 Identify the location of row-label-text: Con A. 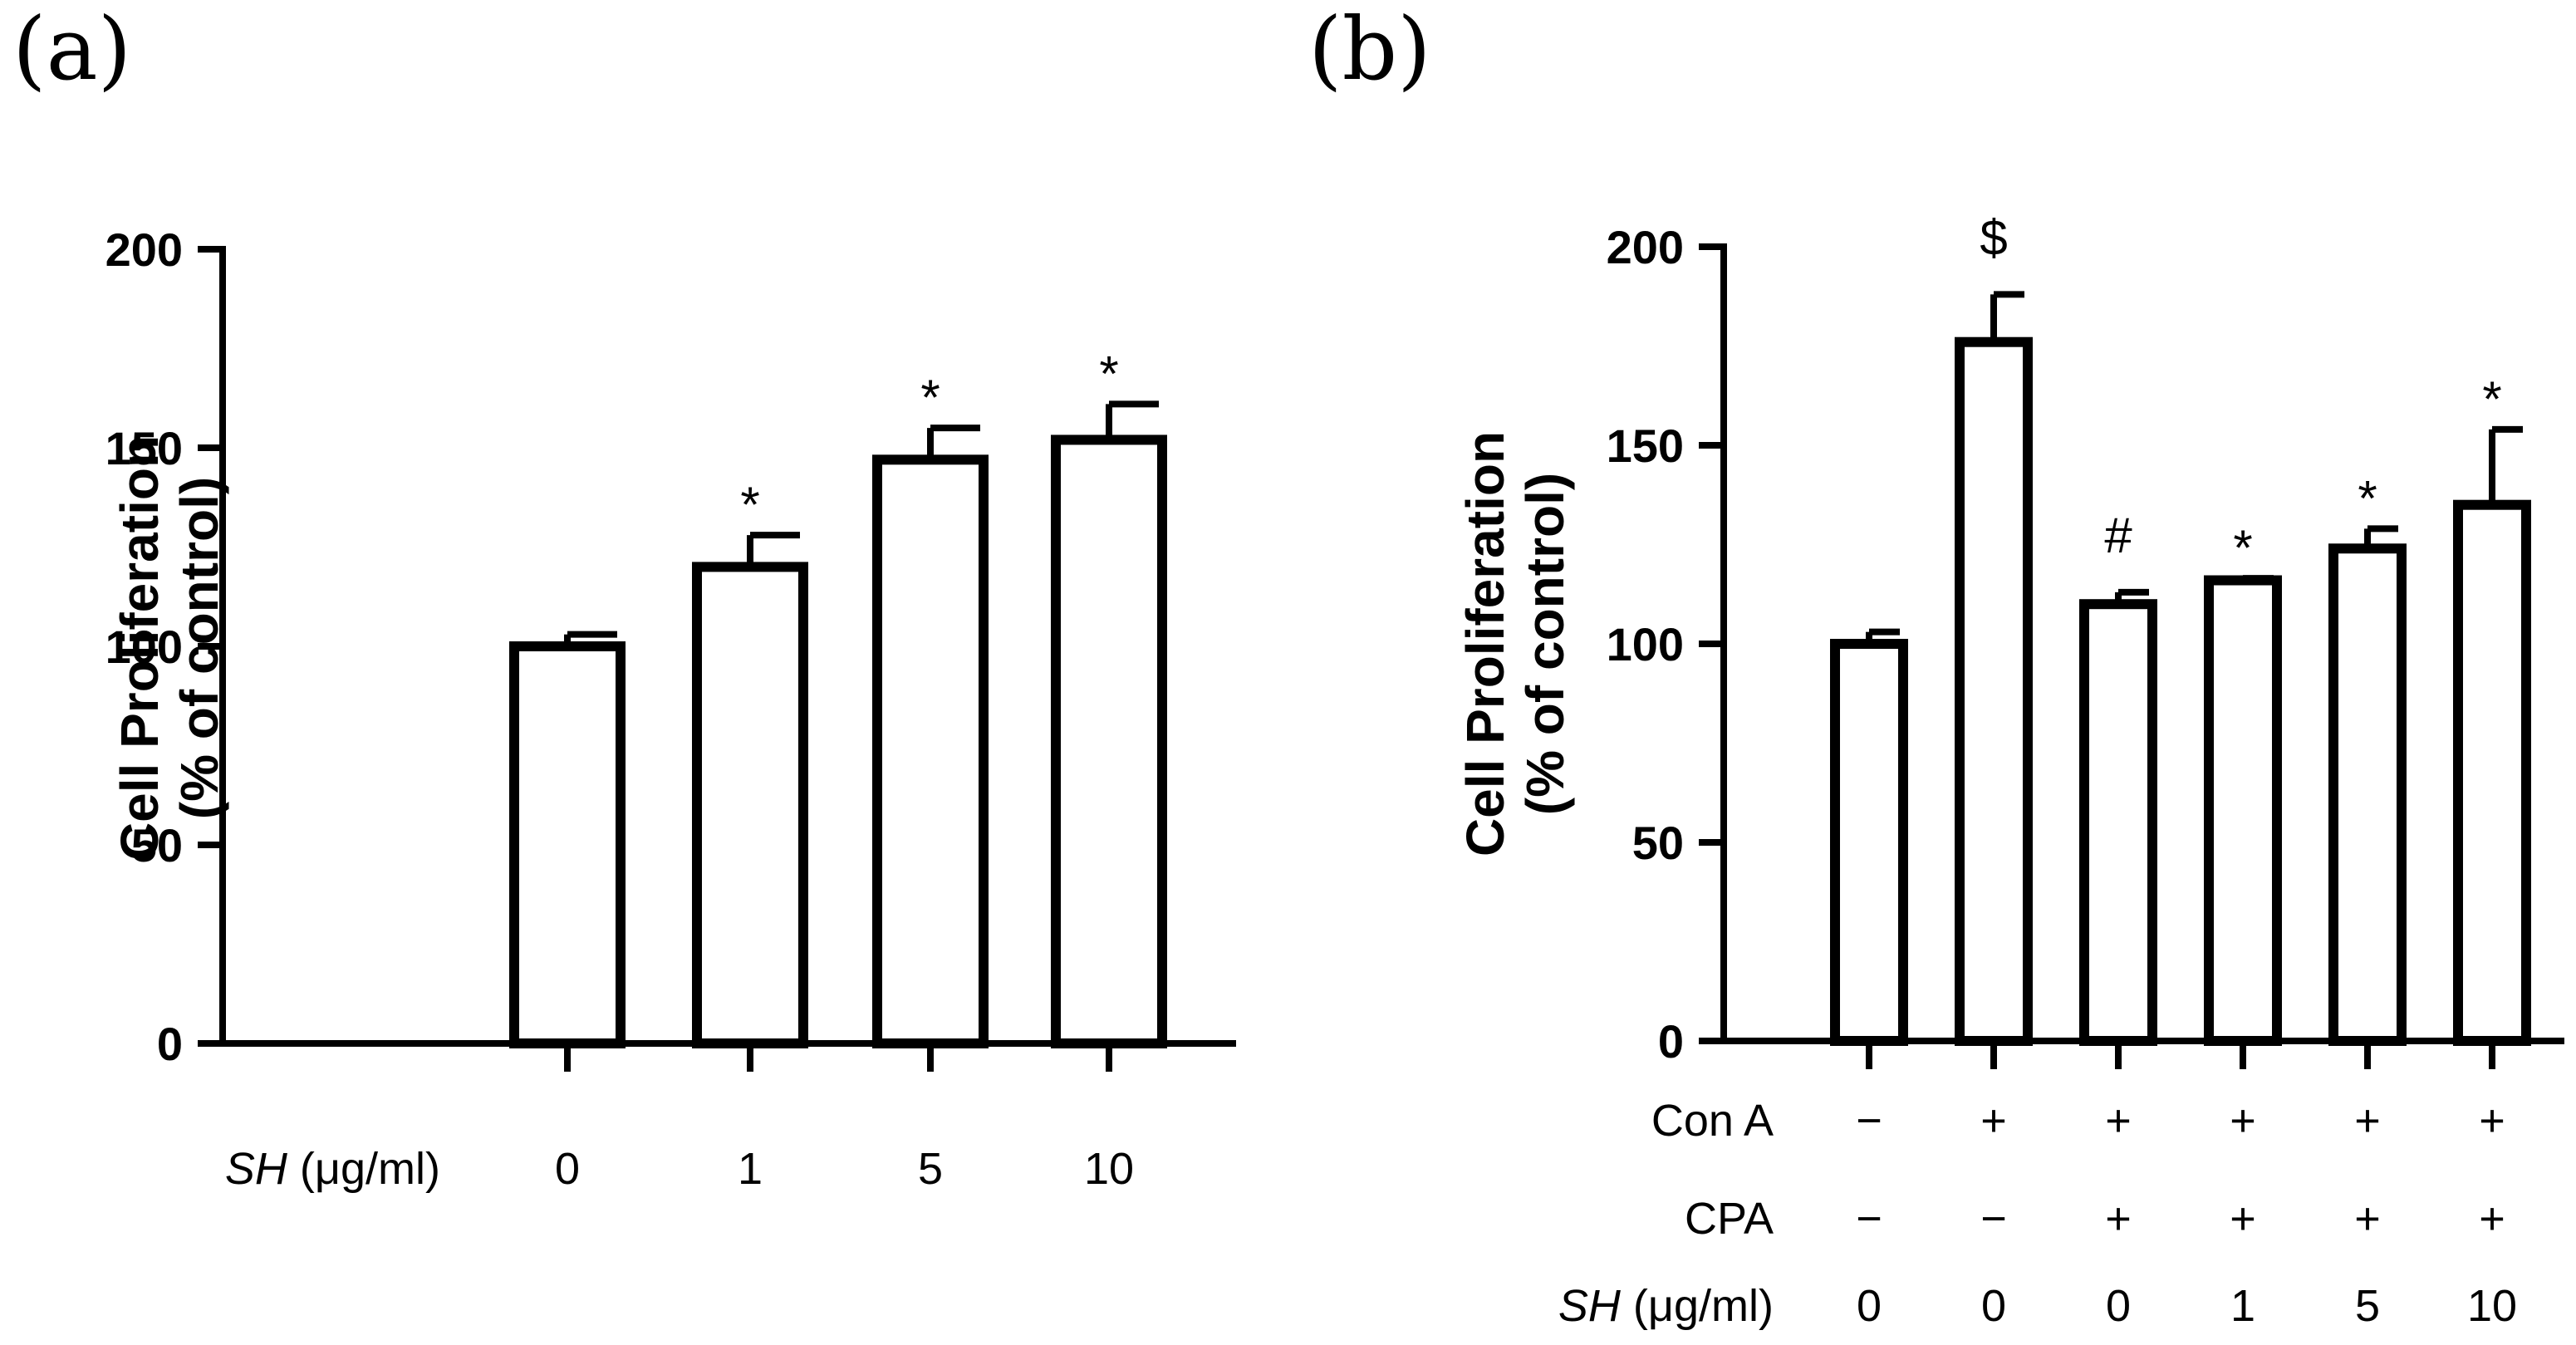
(1712, 1121).